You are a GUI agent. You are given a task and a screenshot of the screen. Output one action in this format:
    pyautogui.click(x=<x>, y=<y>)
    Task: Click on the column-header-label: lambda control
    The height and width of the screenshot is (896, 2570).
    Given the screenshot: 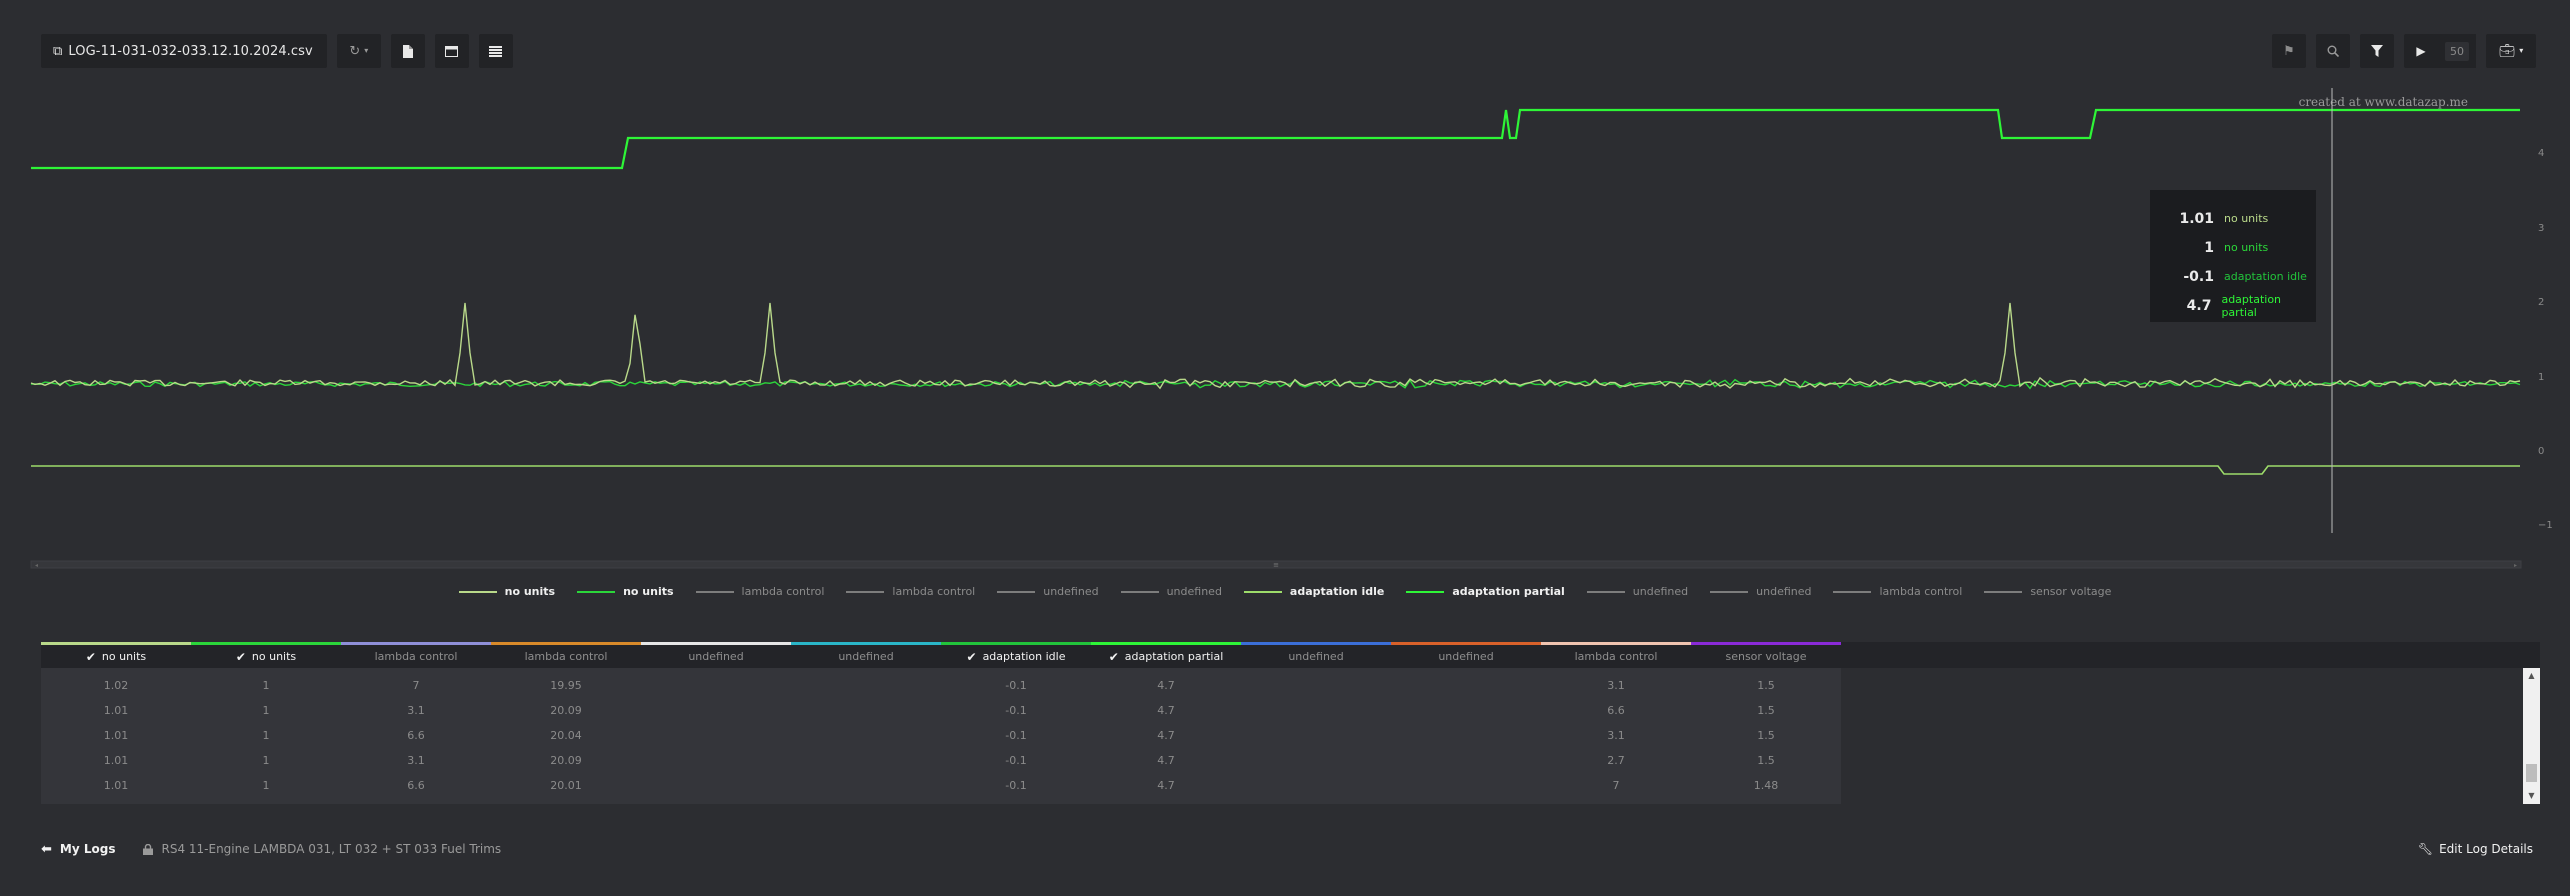 What is the action you would take?
    pyautogui.click(x=566, y=656)
    